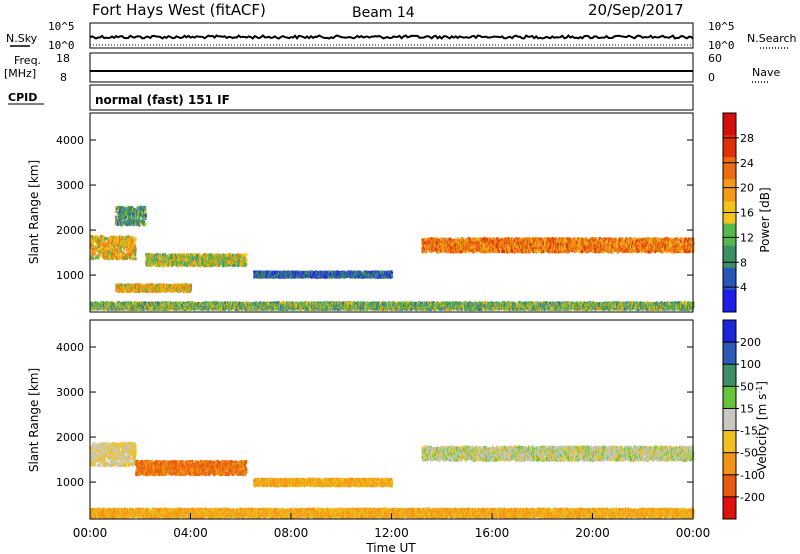  What do you see at coordinates (162, 100) in the screenshot?
I see `cpid-value: normal (fast) 151 IF` at bounding box center [162, 100].